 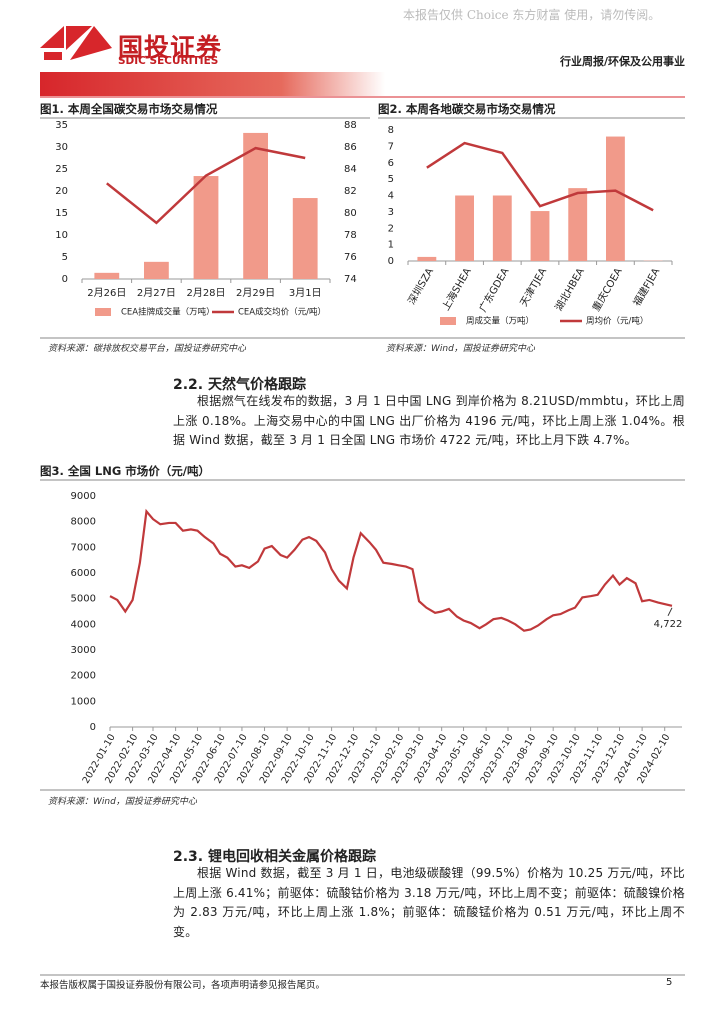 What do you see at coordinates (83, 701) in the screenshot?
I see `y-tick-label: 1000` at bounding box center [83, 701].